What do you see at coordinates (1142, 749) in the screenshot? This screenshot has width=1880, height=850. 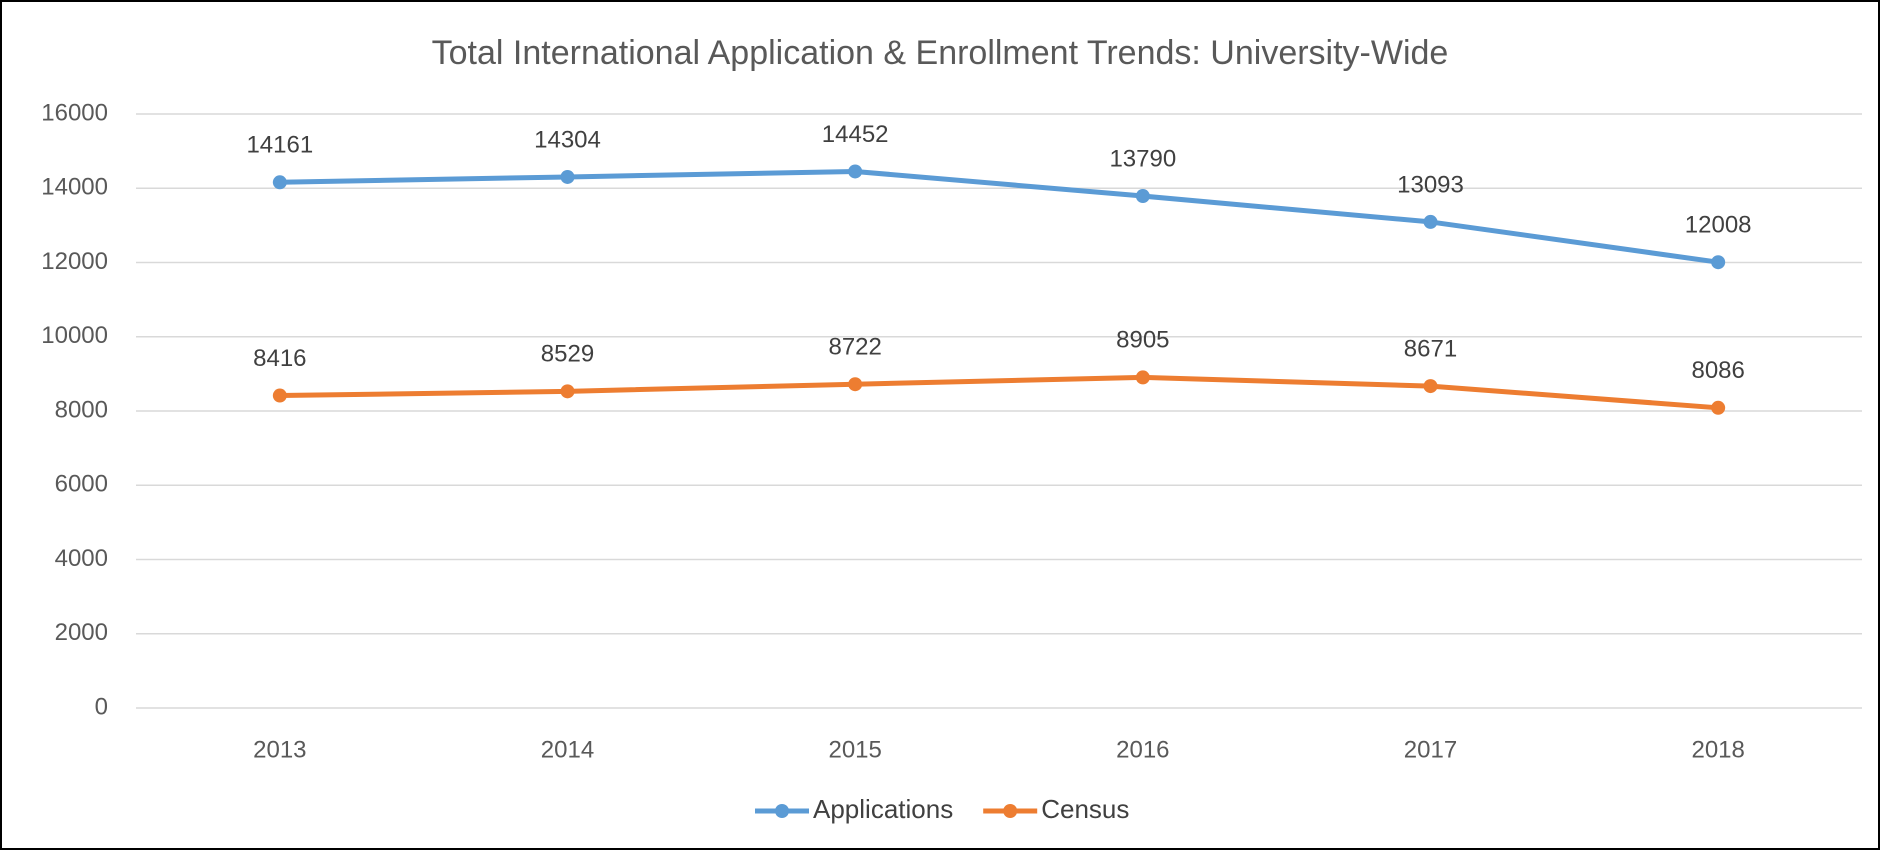 I see `x-tick-label: 2016` at bounding box center [1142, 749].